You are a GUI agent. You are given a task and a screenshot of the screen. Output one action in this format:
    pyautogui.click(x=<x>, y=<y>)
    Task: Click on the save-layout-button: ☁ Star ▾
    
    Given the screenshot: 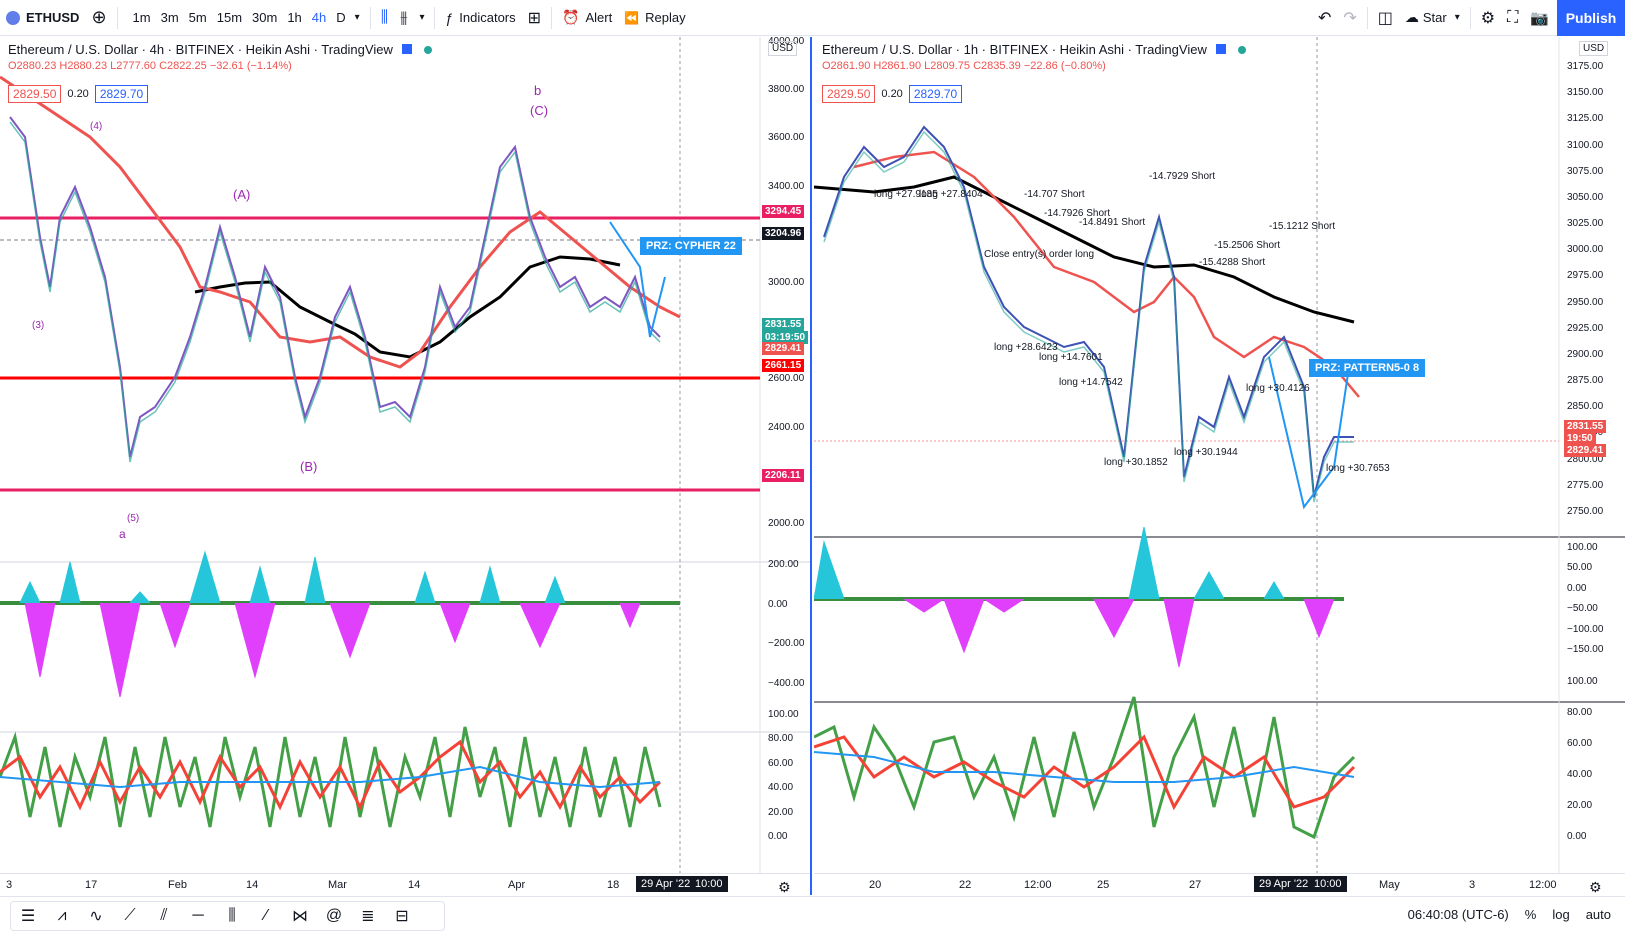 What is the action you would take?
    pyautogui.click(x=1432, y=18)
    